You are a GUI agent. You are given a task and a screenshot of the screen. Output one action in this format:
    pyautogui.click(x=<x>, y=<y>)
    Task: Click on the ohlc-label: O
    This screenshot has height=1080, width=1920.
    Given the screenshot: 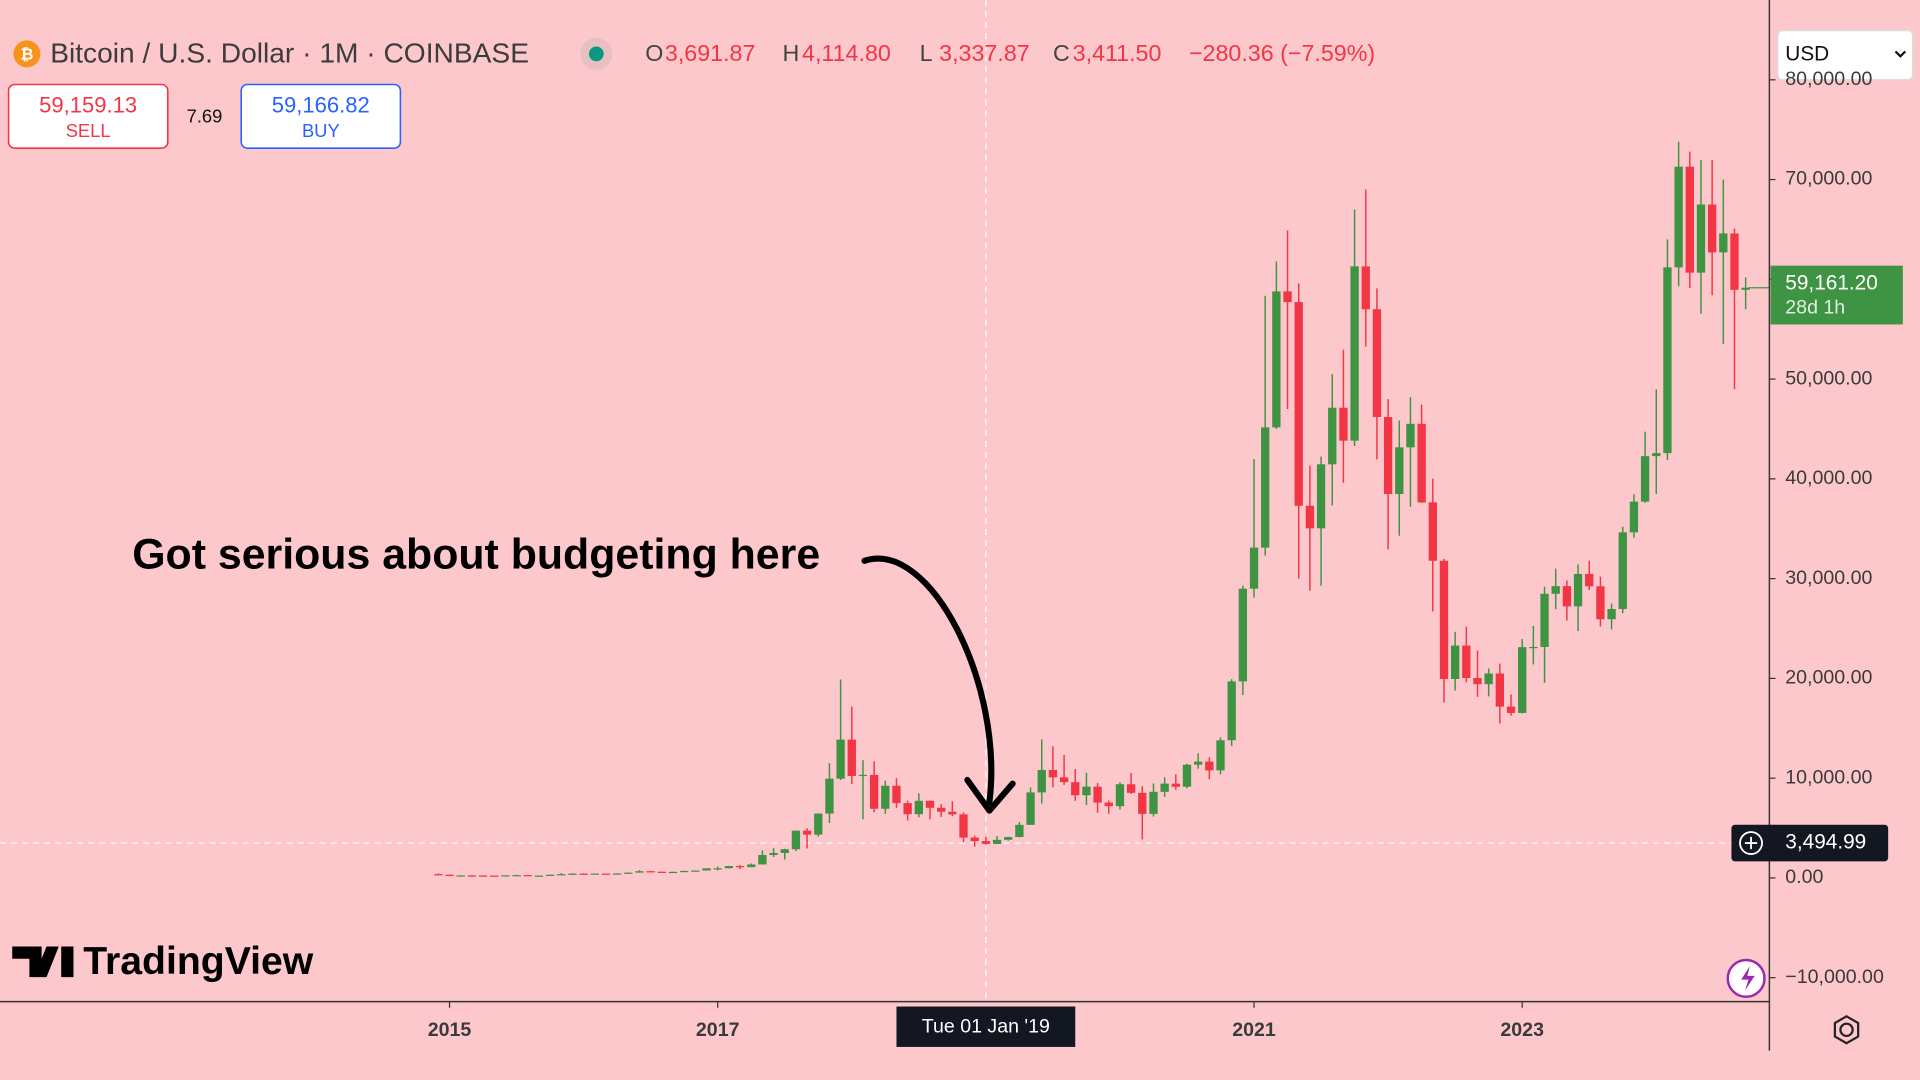 What is the action you would take?
    pyautogui.click(x=654, y=53)
    